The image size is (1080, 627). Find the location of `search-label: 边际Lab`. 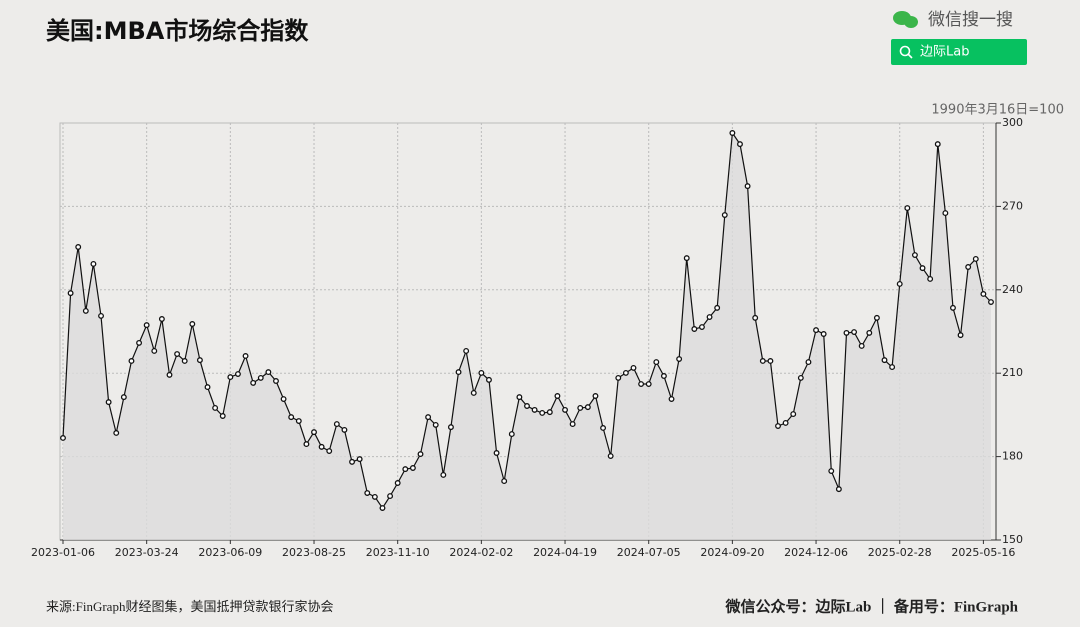

search-label: 边际Lab is located at coordinates (944, 52).